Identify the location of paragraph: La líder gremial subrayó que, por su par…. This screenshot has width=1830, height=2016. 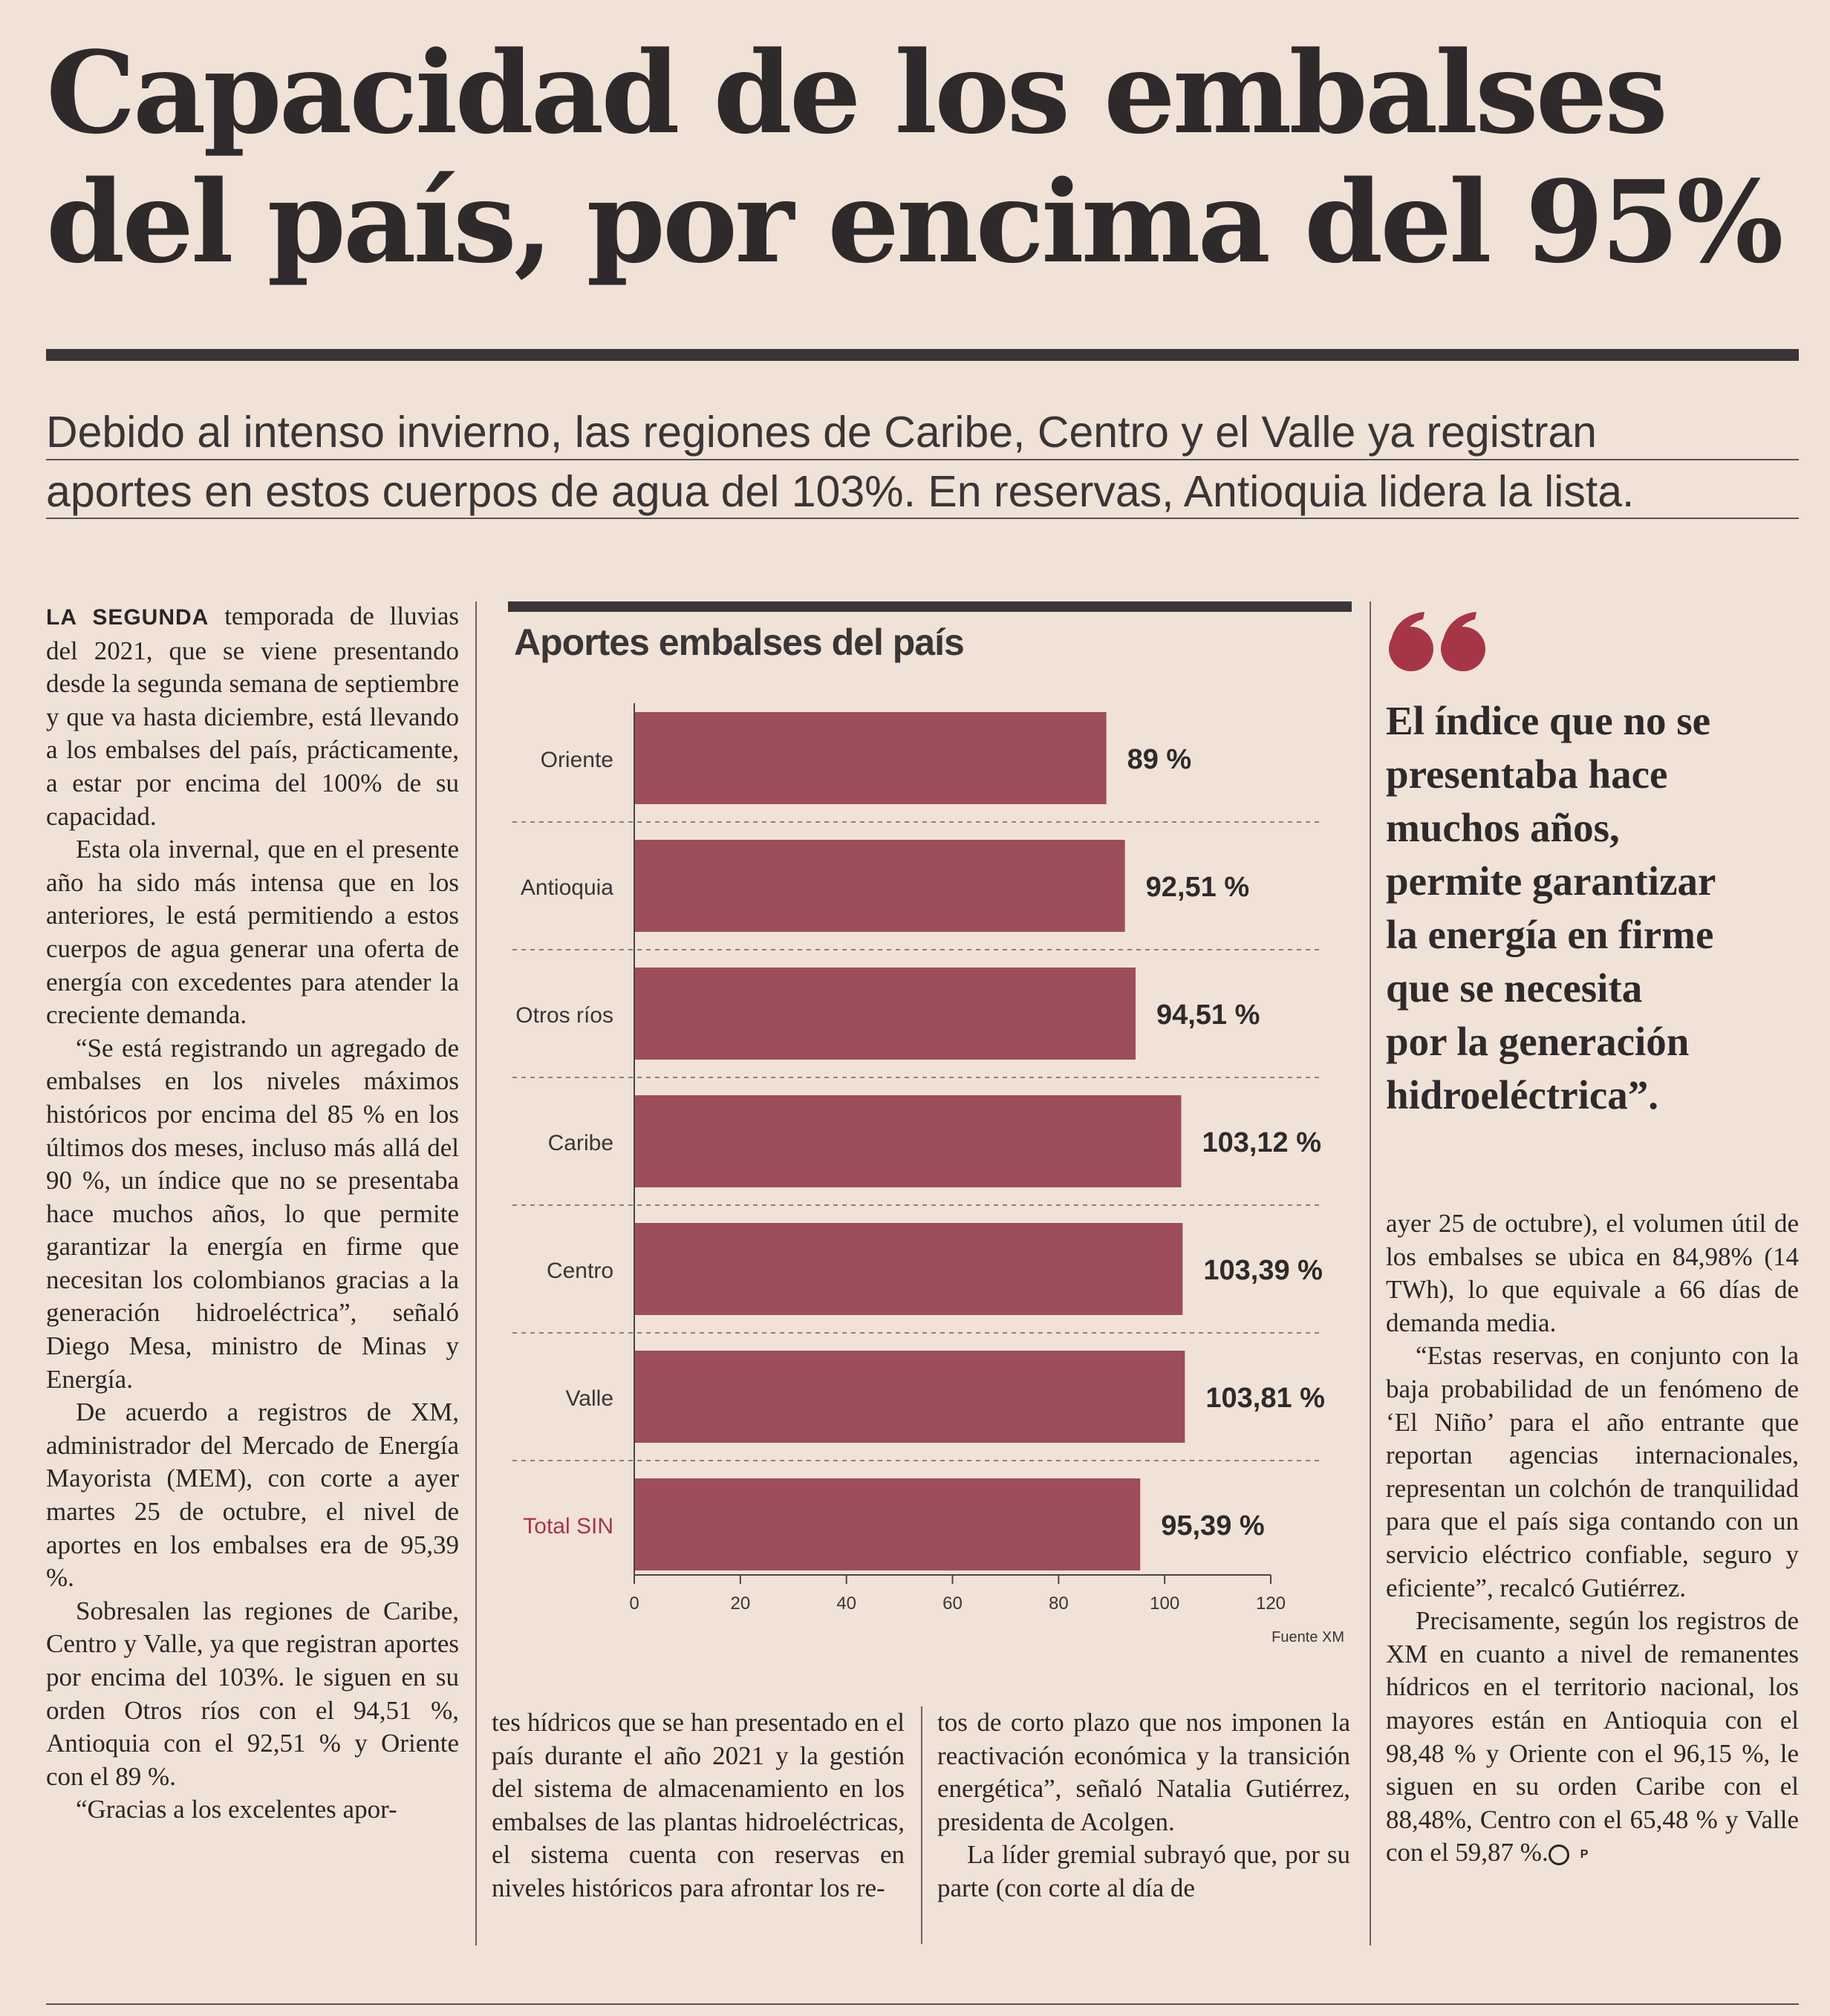
(1143, 1871).